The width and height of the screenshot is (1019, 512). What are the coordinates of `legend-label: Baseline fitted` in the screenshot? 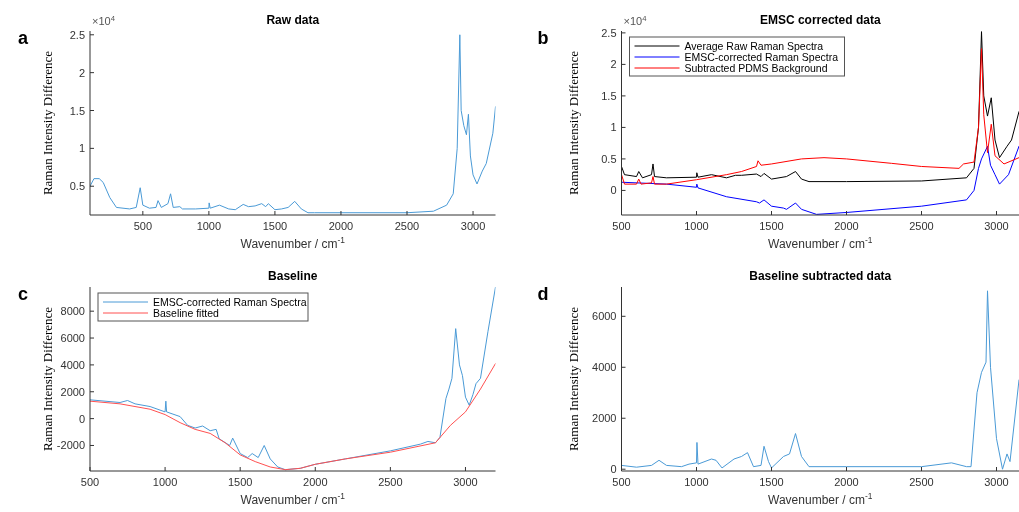 It's located at (186, 313).